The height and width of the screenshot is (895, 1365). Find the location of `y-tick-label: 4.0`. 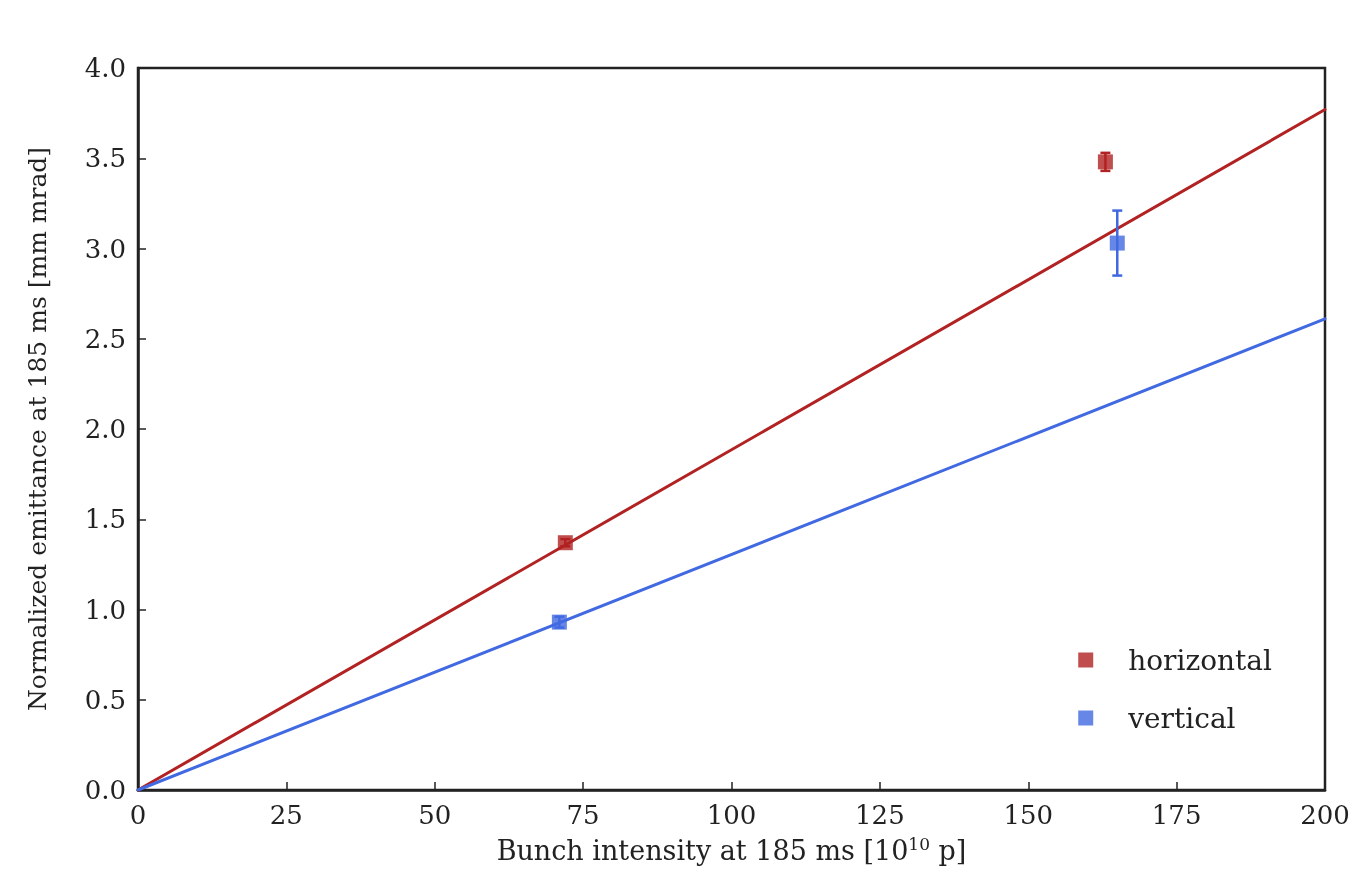

y-tick-label: 4.0 is located at coordinates (105, 68).